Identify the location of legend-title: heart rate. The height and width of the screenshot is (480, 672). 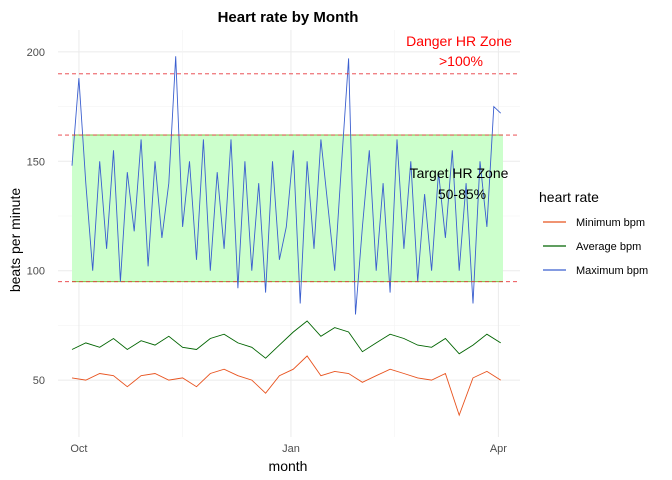
(569, 197).